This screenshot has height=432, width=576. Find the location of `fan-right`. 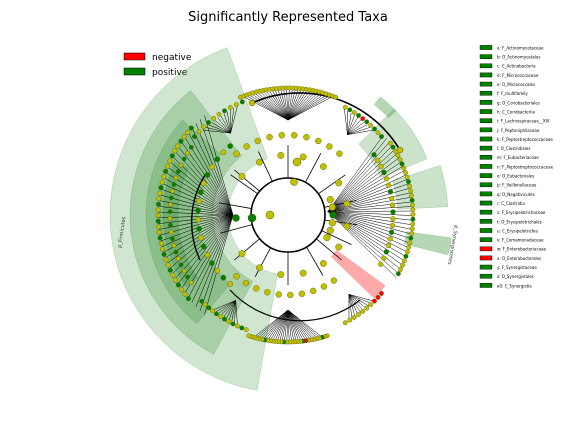

fan-right is located at coordinates (370, 206).